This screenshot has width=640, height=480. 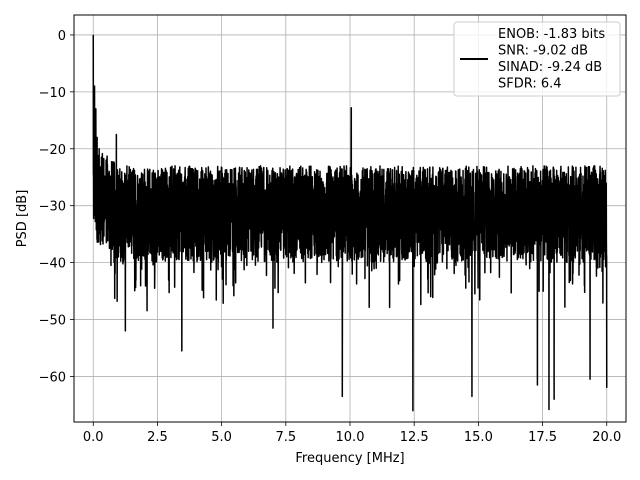 What do you see at coordinates (414, 437) in the screenshot?
I see `x-tick-label-5: 12.5` at bounding box center [414, 437].